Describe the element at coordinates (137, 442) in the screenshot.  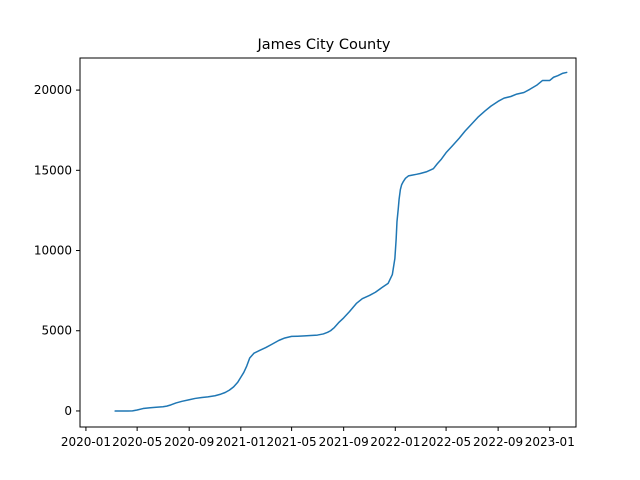
I see `x-tick-label: 2020-05` at that location.